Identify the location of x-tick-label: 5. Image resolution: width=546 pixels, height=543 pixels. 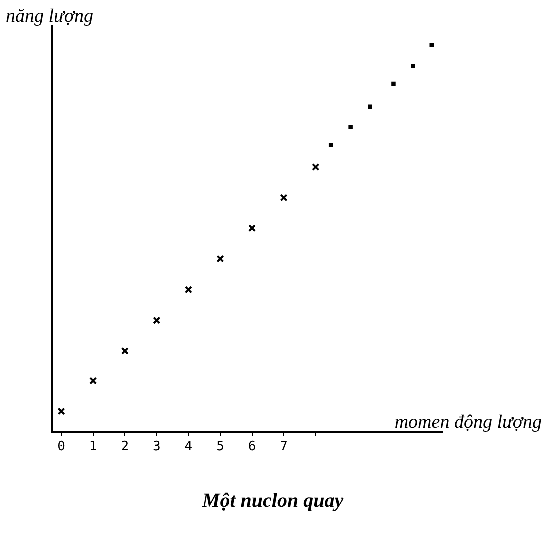
(220, 447).